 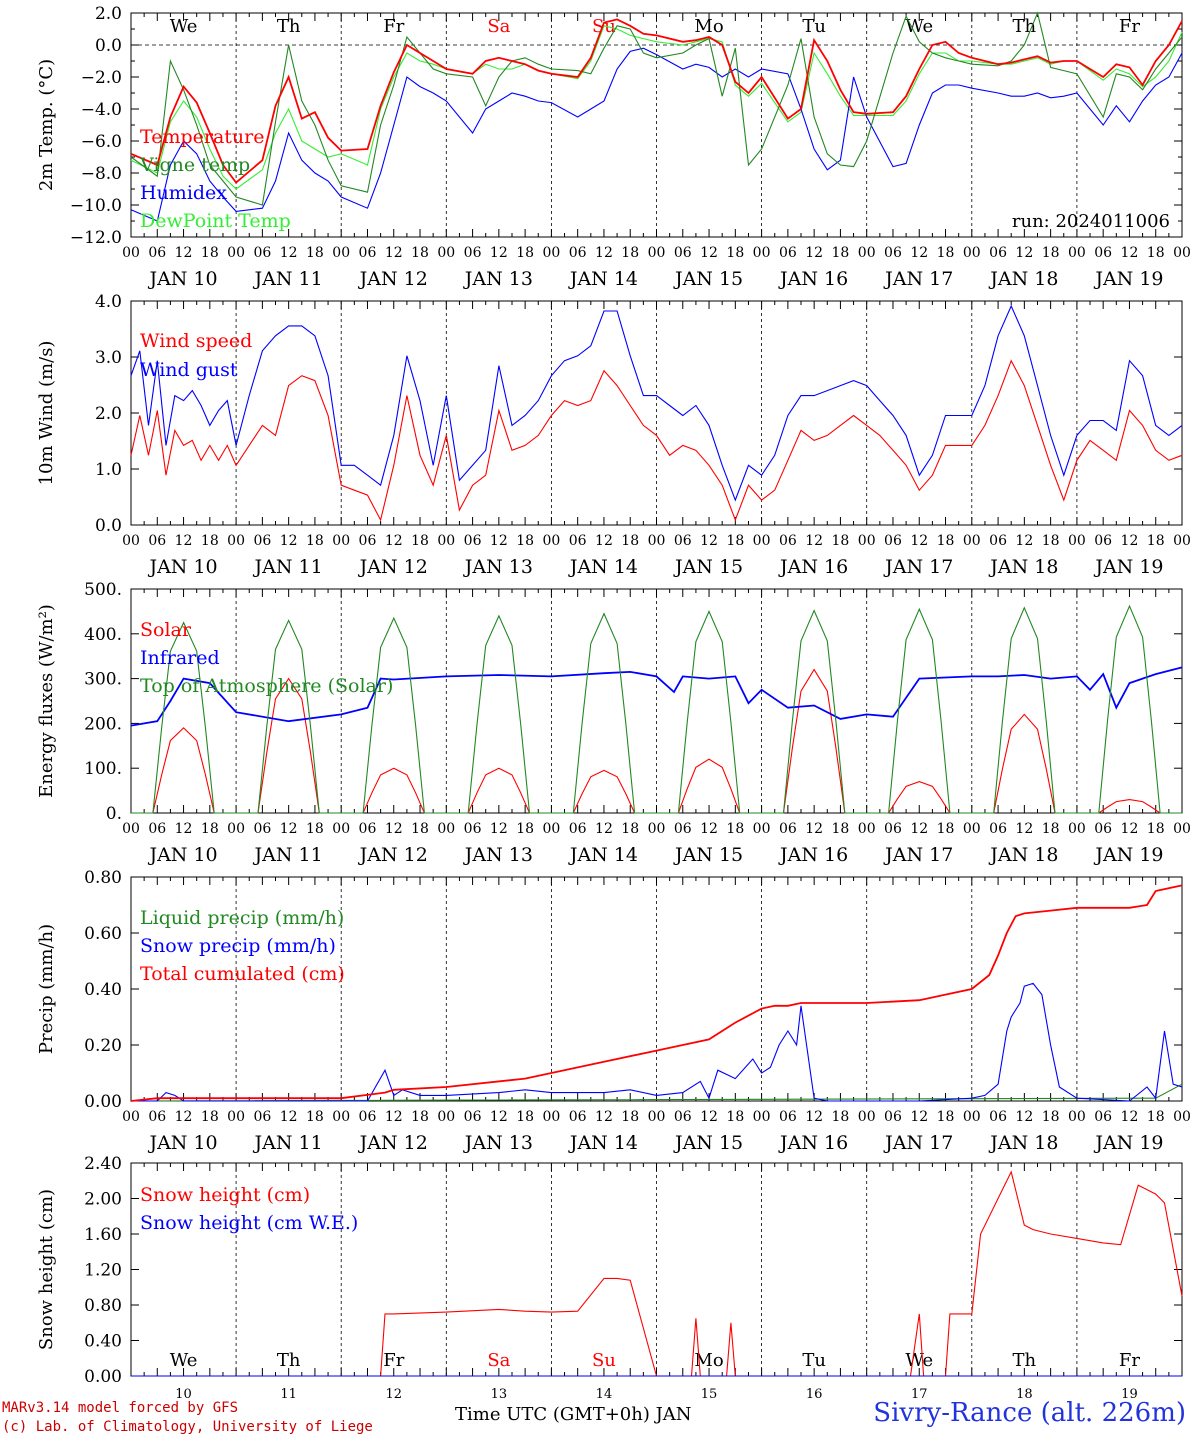 I want to click on weekday-label: Sa, so click(x=498, y=26).